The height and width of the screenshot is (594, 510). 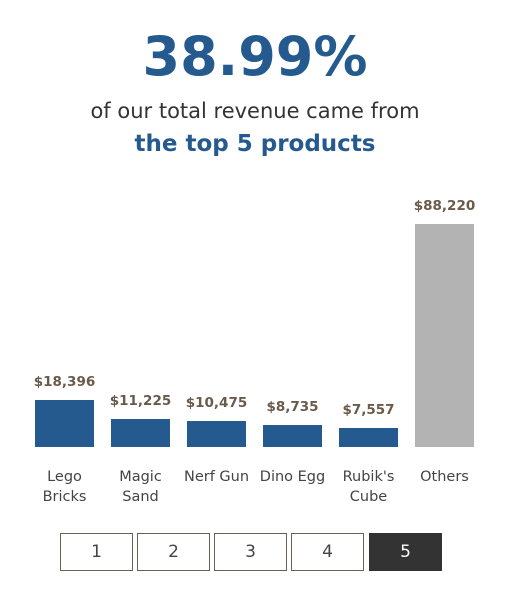 I want to click on subtitle-emphasis: the top 5 products, so click(x=255, y=144).